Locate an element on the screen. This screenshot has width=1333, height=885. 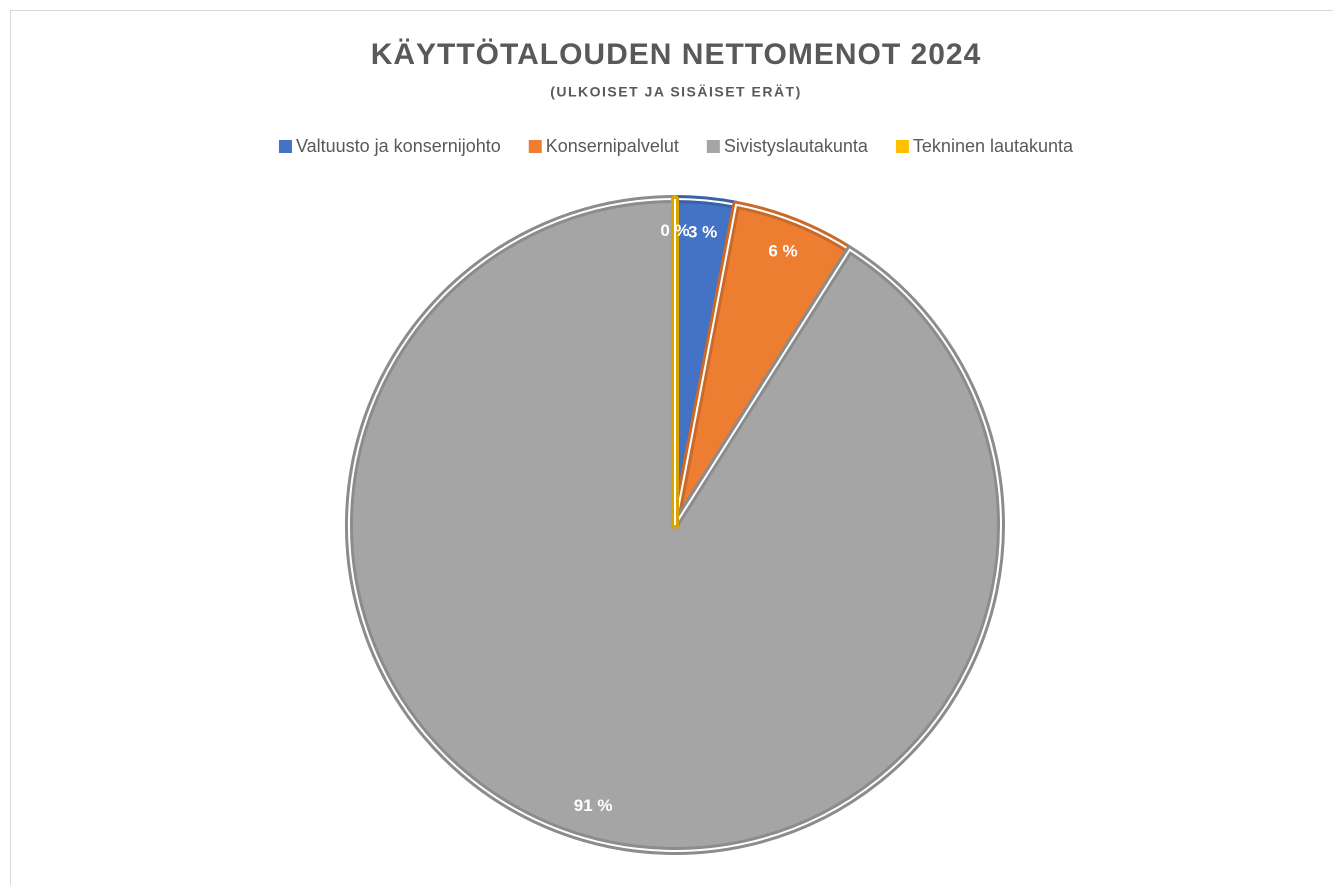
legend-item: Valtuusto ja konsernijohto is located at coordinates (389, 146).